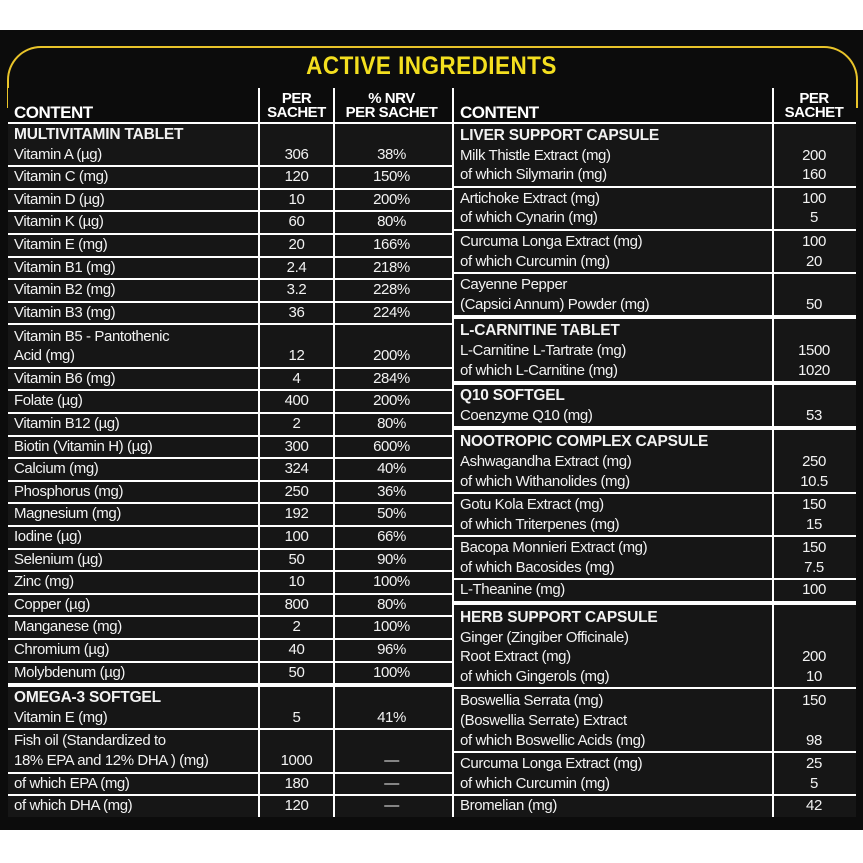 The width and height of the screenshot is (863, 863). What do you see at coordinates (133, 200) in the screenshot?
I see `content-cell: Vitamin D (µg)` at bounding box center [133, 200].